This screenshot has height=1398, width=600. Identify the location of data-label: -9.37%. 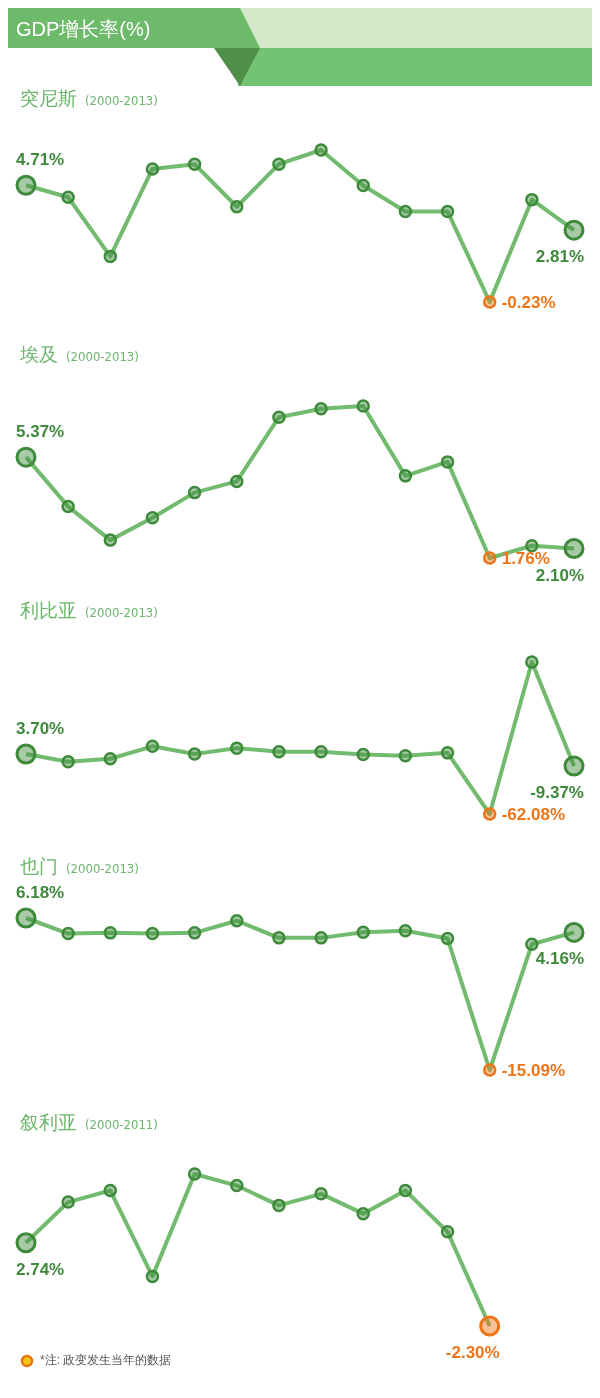
(557, 792).